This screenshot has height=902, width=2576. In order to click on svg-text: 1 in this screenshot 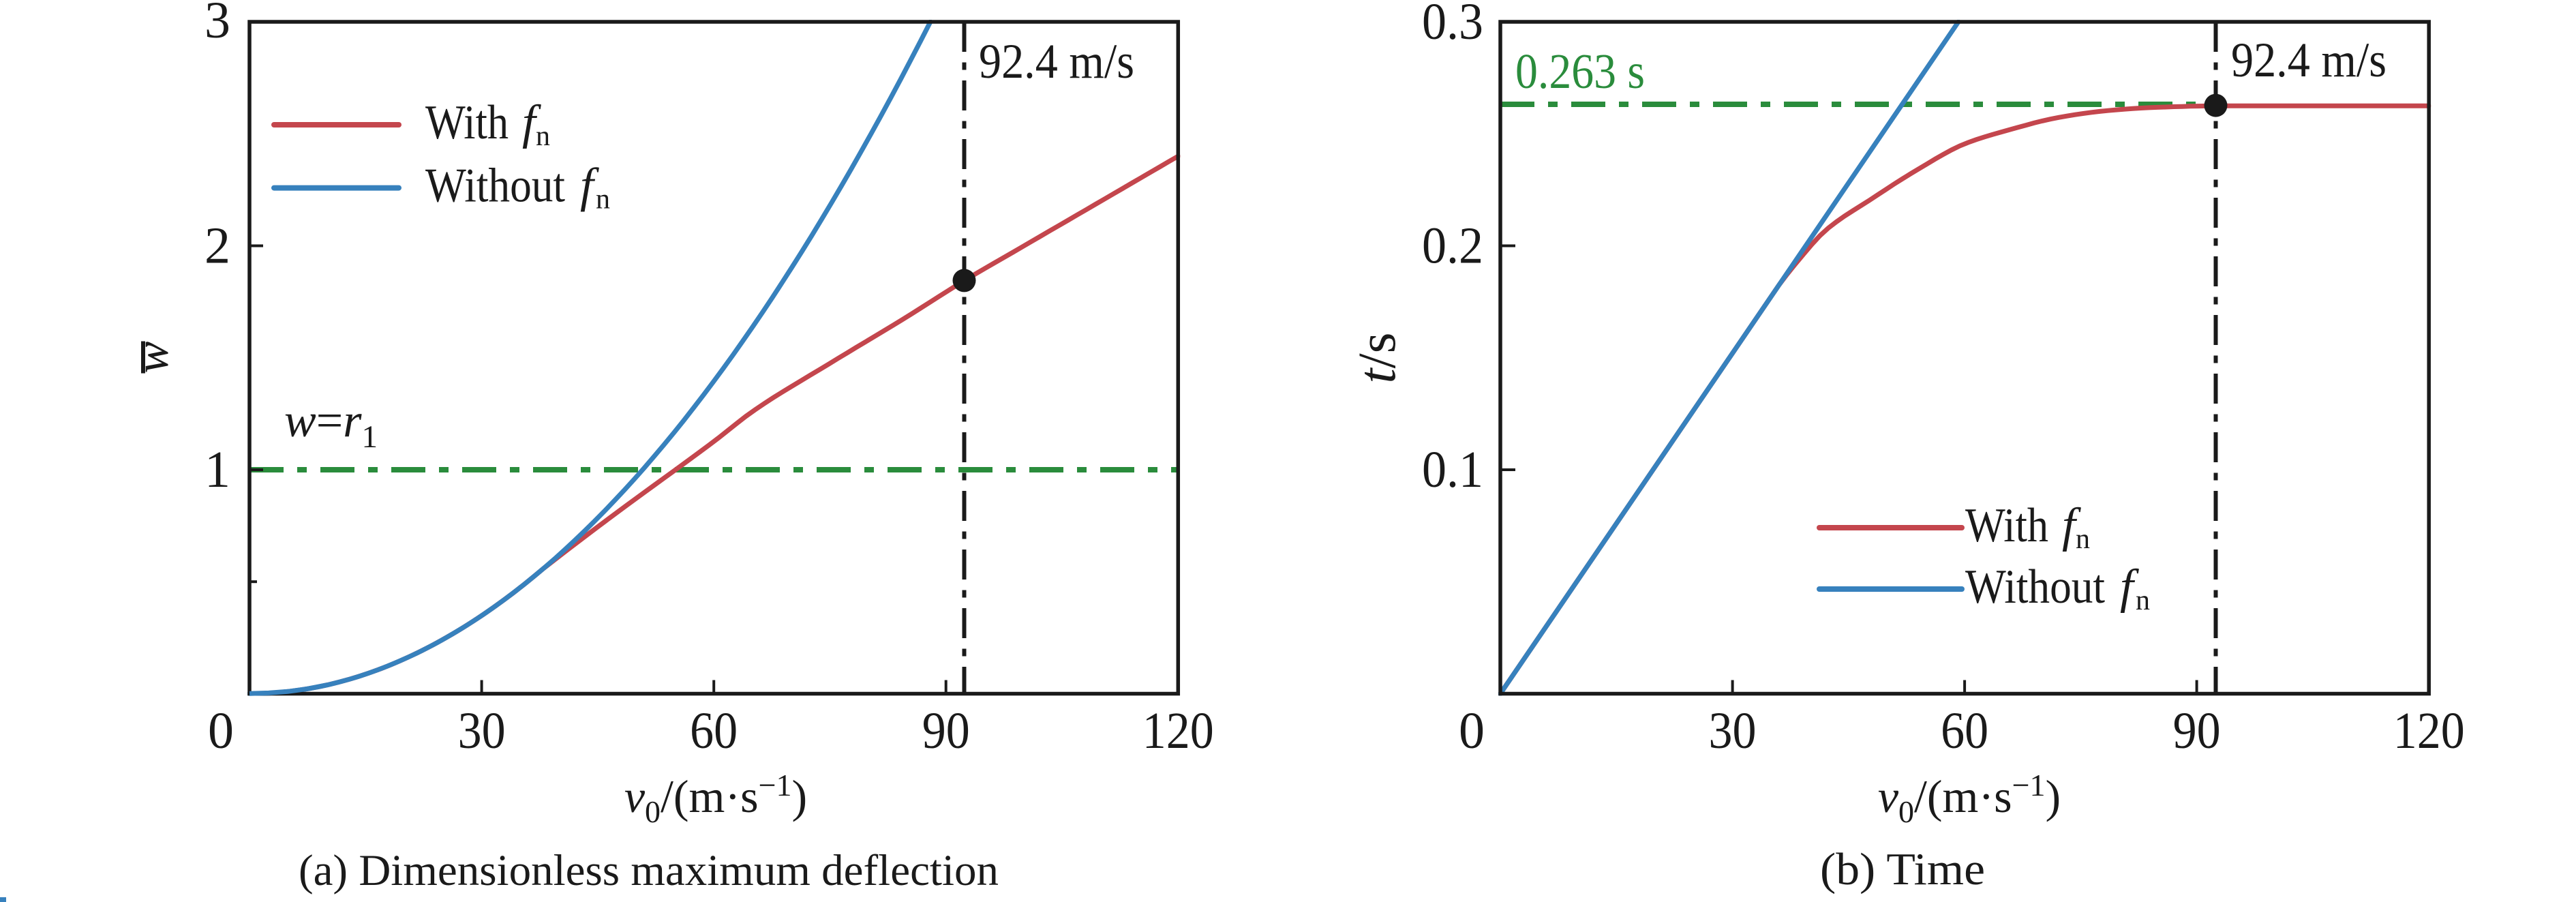, I will do `click(217, 469)`.